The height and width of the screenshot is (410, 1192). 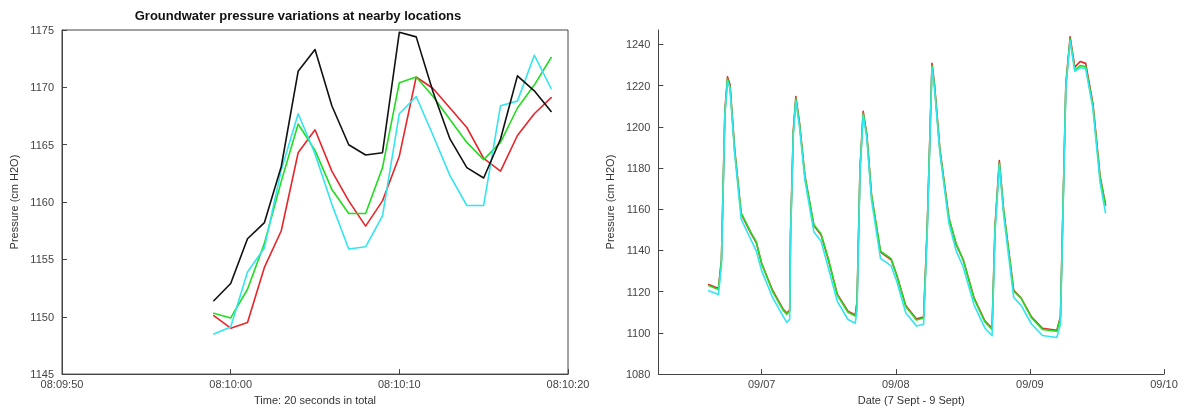 What do you see at coordinates (315, 399) in the screenshot?
I see `x-axis-title: Time: 20 seconds in total` at bounding box center [315, 399].